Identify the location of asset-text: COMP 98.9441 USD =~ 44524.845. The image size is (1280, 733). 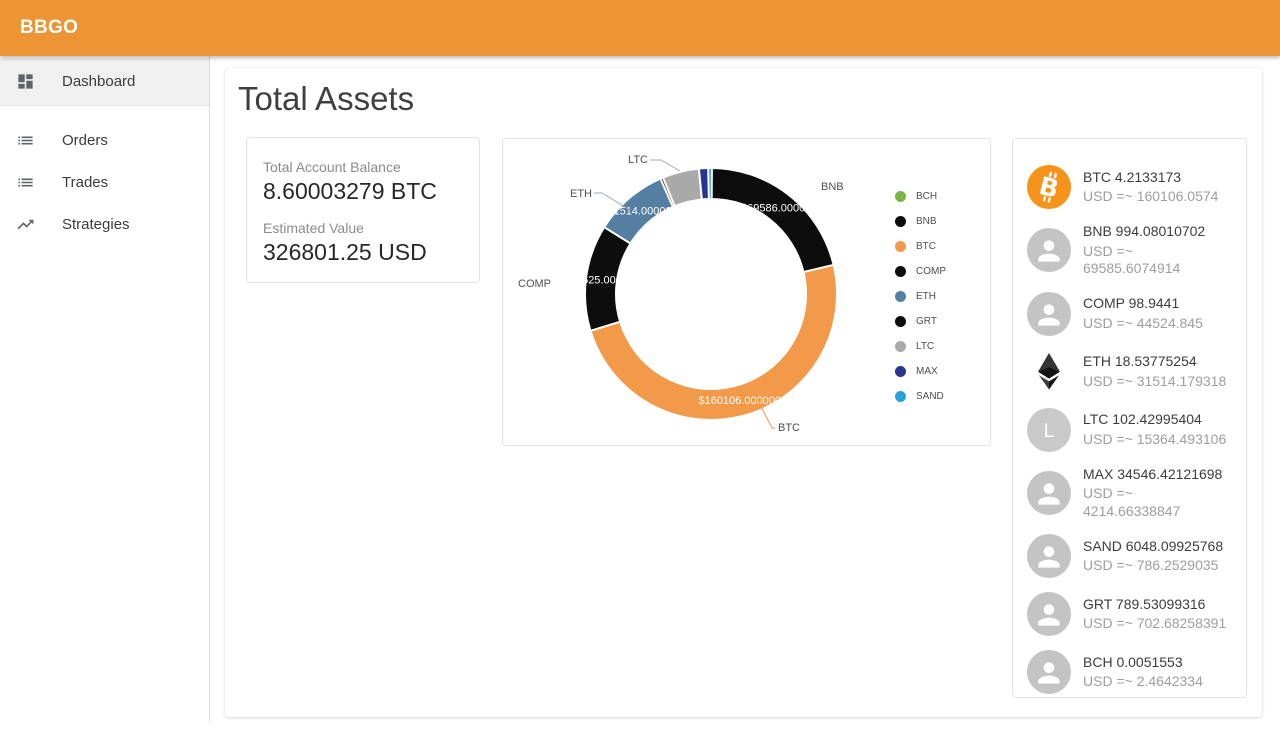
(1157, 313).